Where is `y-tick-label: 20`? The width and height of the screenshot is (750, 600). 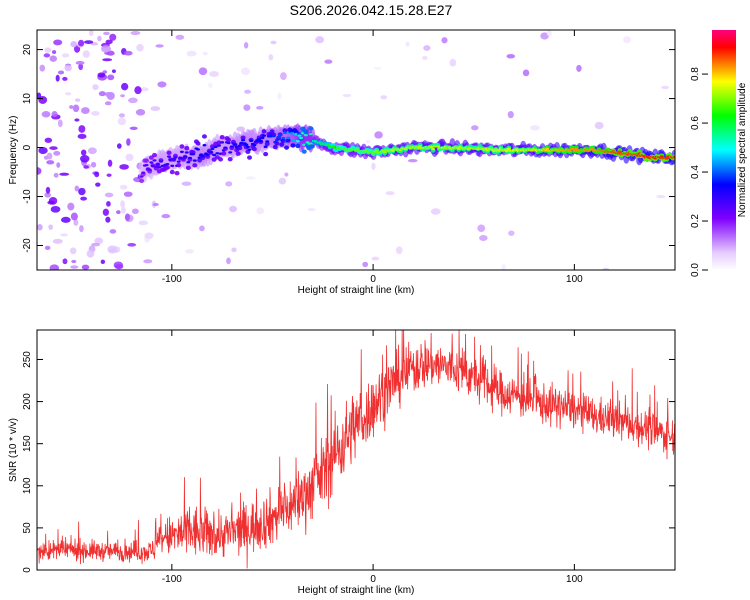
y-tick-label: 20 is located at coordinates (27, 50).